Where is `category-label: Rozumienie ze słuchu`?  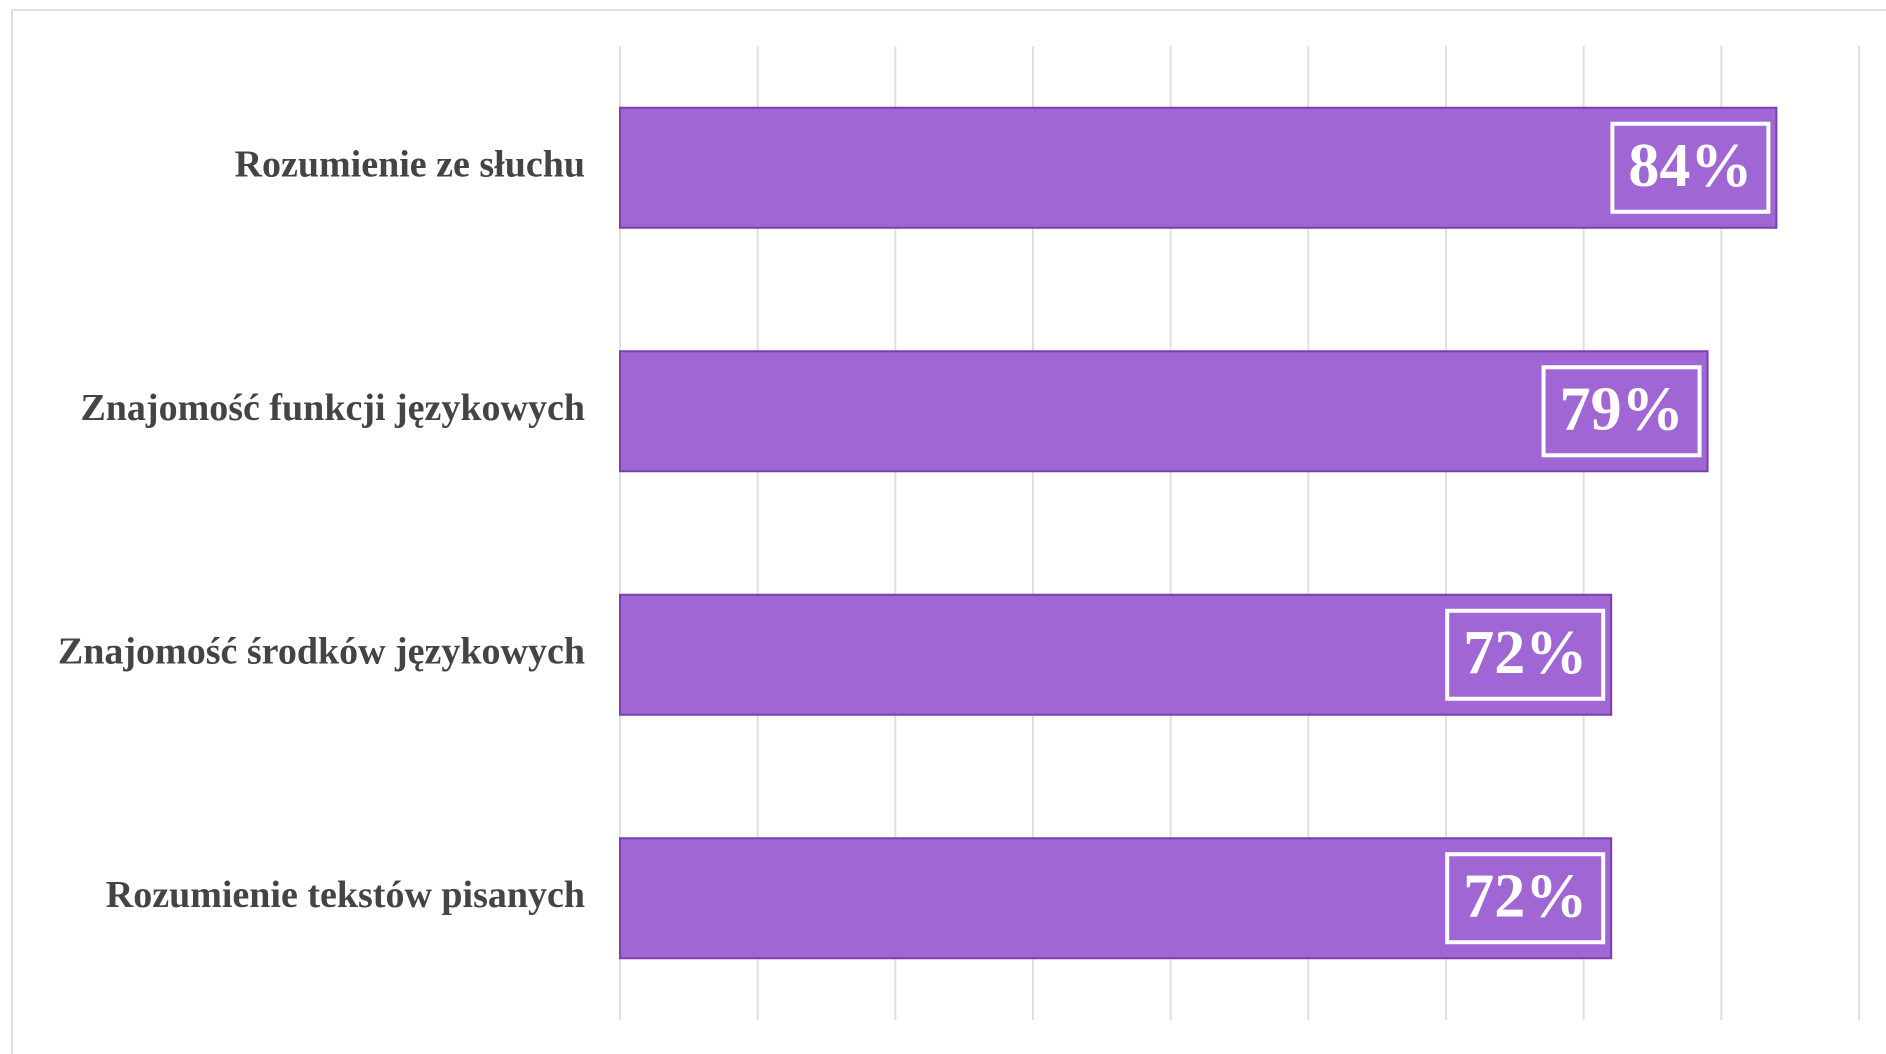 category-label: Rozumienie ze słuchu is located at coordinates (410, 164).